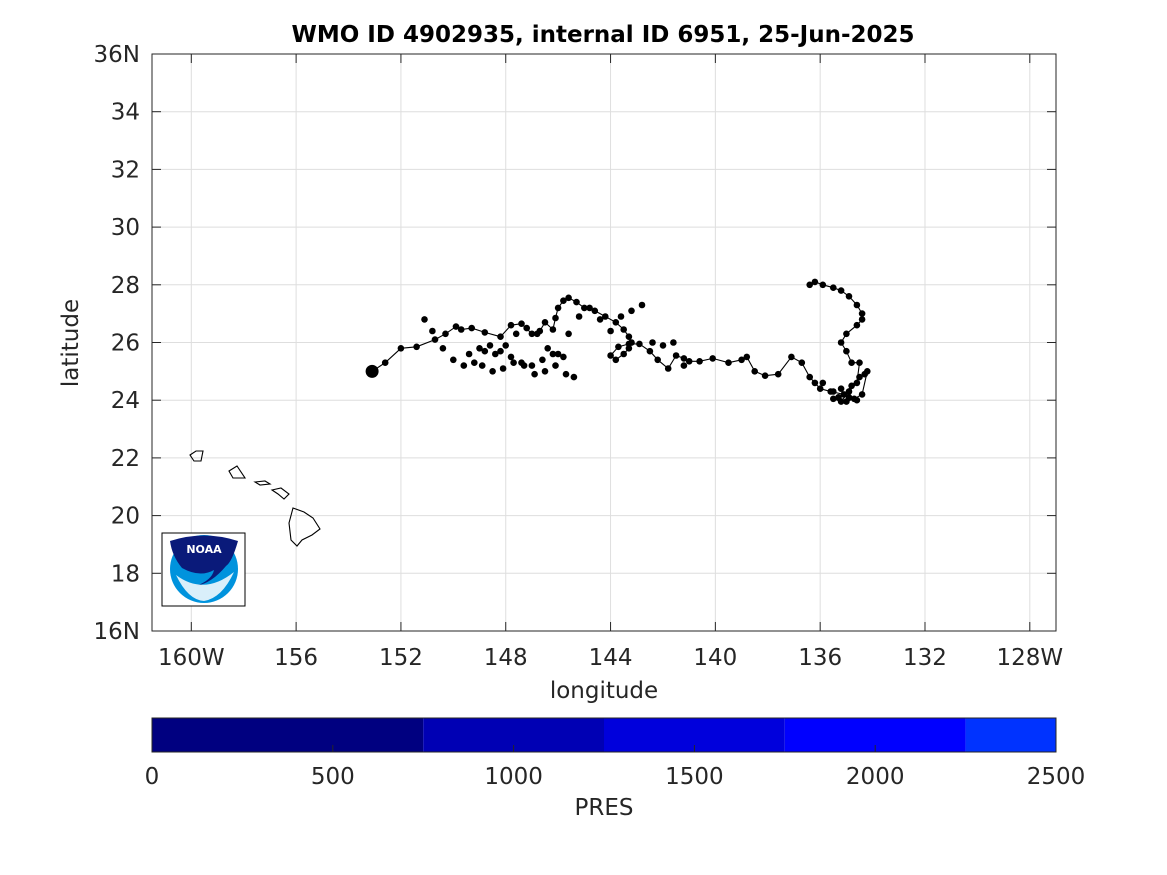 The height and width of the screenshot is (875, 1167). I want to click on trajectory, so click(618, 341).